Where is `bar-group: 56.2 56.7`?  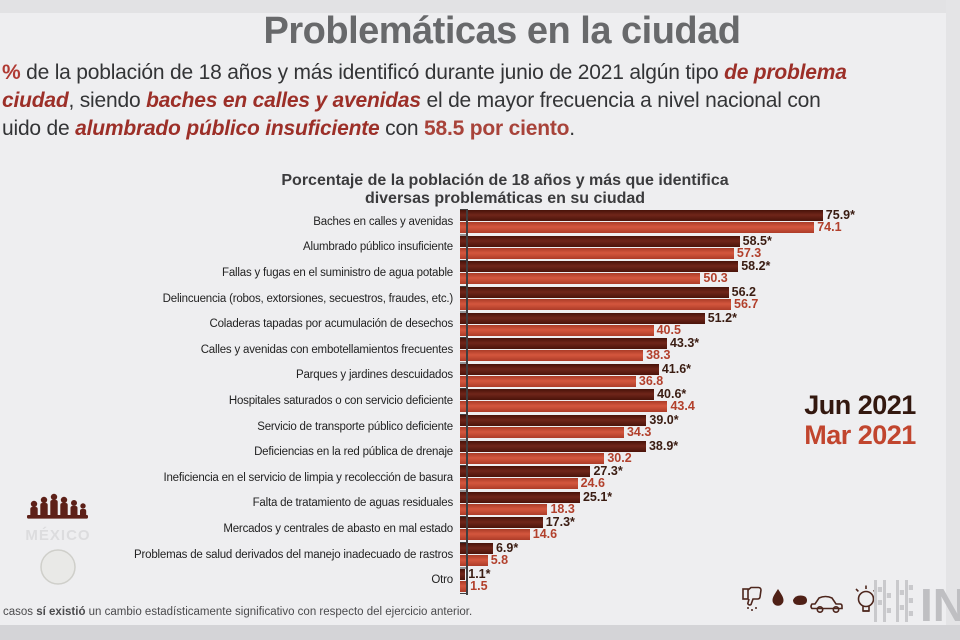
bar-group: 56.2 56.7 is located at coordinates (609, 297).